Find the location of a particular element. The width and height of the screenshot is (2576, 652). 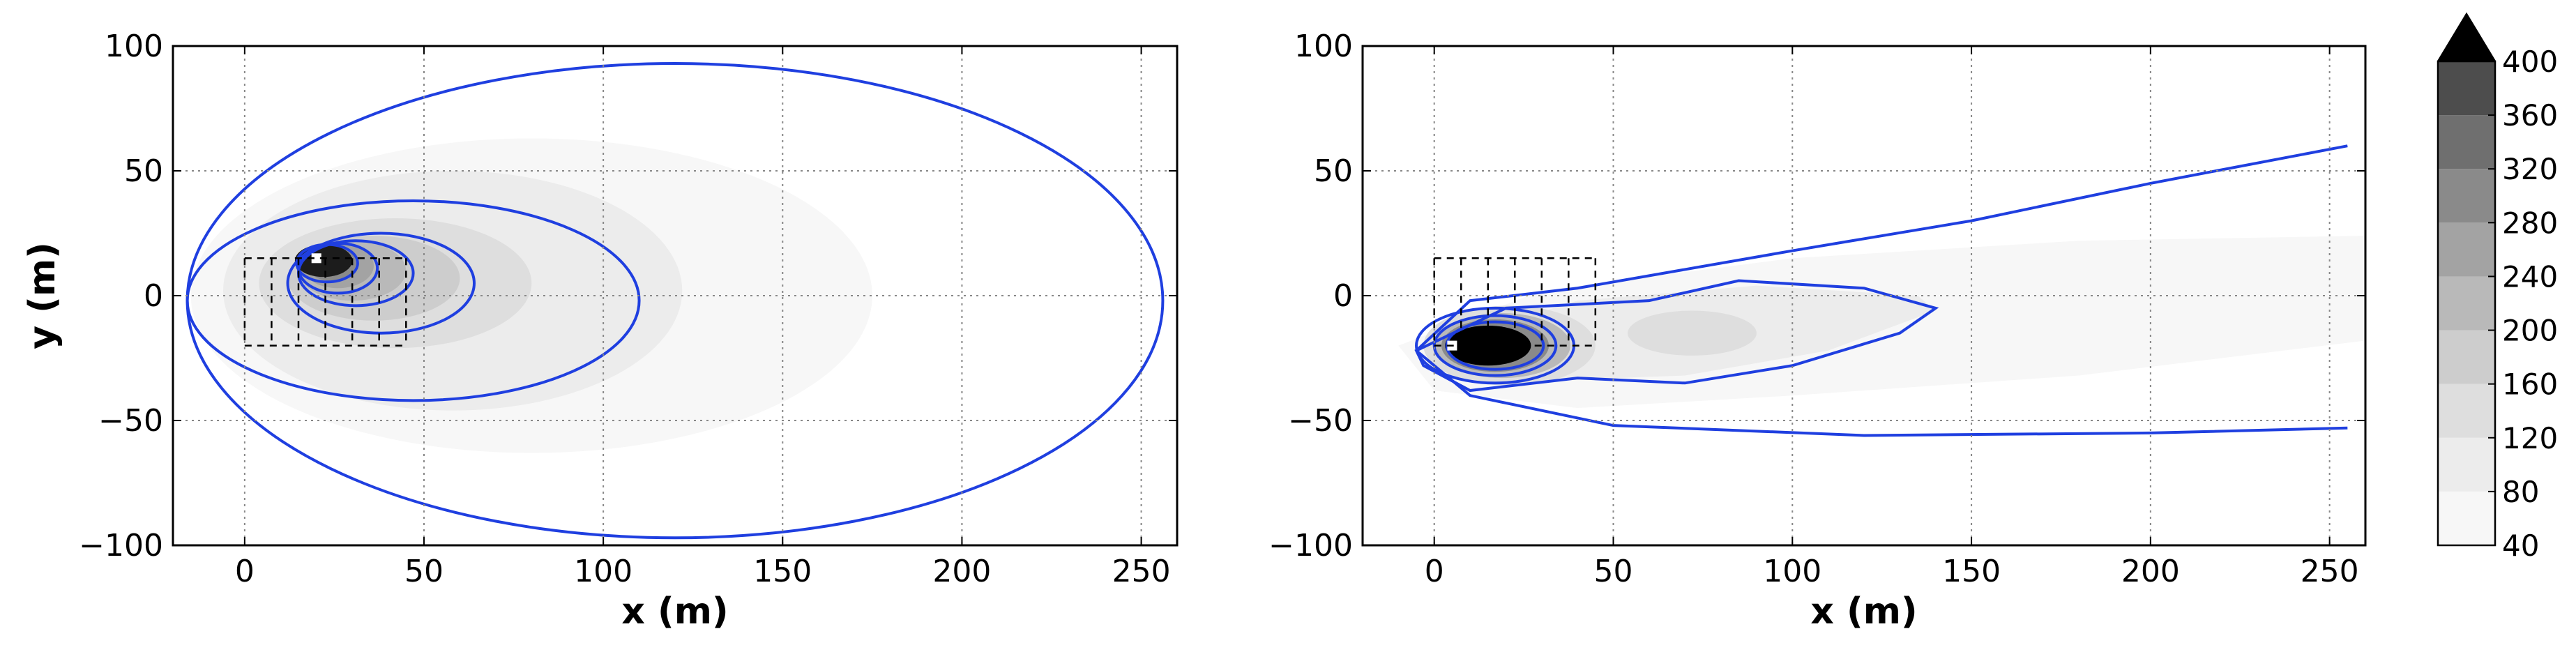

colorbar-tick-label: 400 is located at coordinates (2530, 62).